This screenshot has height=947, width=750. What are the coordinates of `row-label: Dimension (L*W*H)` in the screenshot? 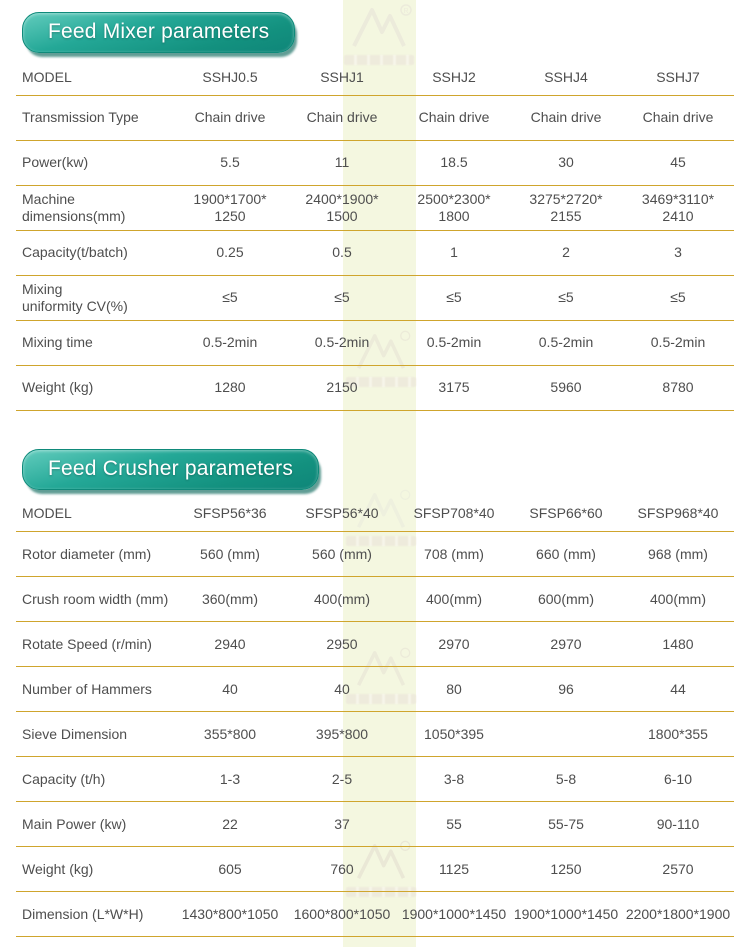 It's located at (83, 913).